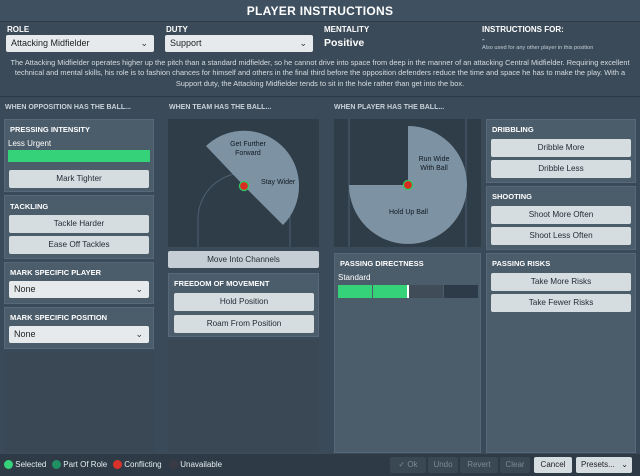  I want to click on legend-unavailable-label: Unavailable, so click(201, 464).